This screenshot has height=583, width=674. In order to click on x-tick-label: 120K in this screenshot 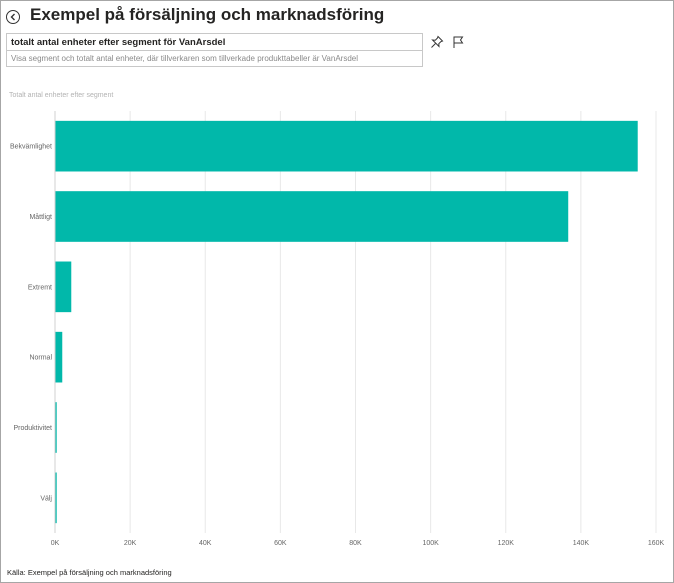, I will do `click(506, 543)`.